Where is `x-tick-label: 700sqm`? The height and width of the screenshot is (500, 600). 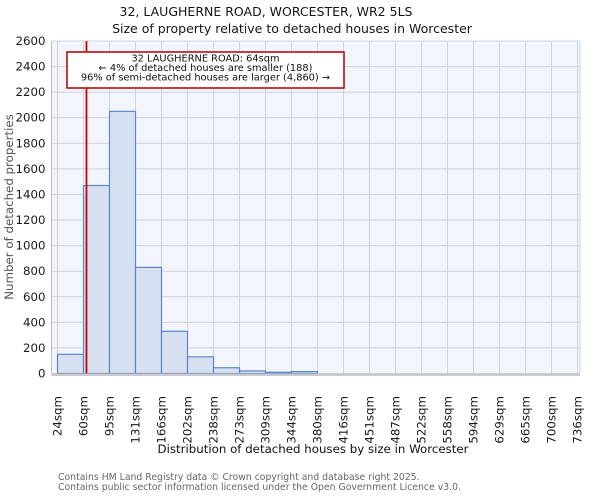 x-tick-label: 700sqm is located at coordinates (552, 420).